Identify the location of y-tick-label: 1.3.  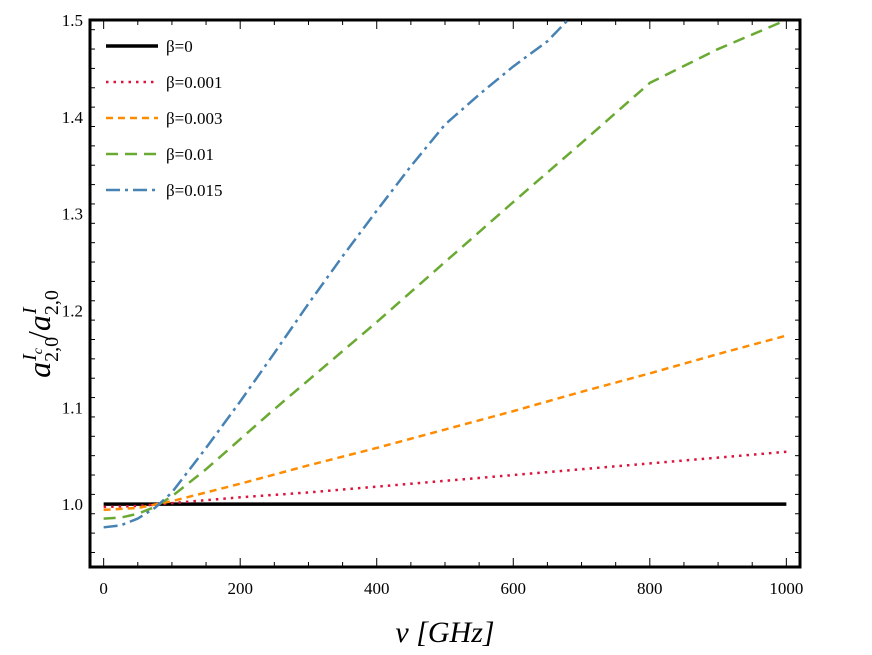
(72, 214).